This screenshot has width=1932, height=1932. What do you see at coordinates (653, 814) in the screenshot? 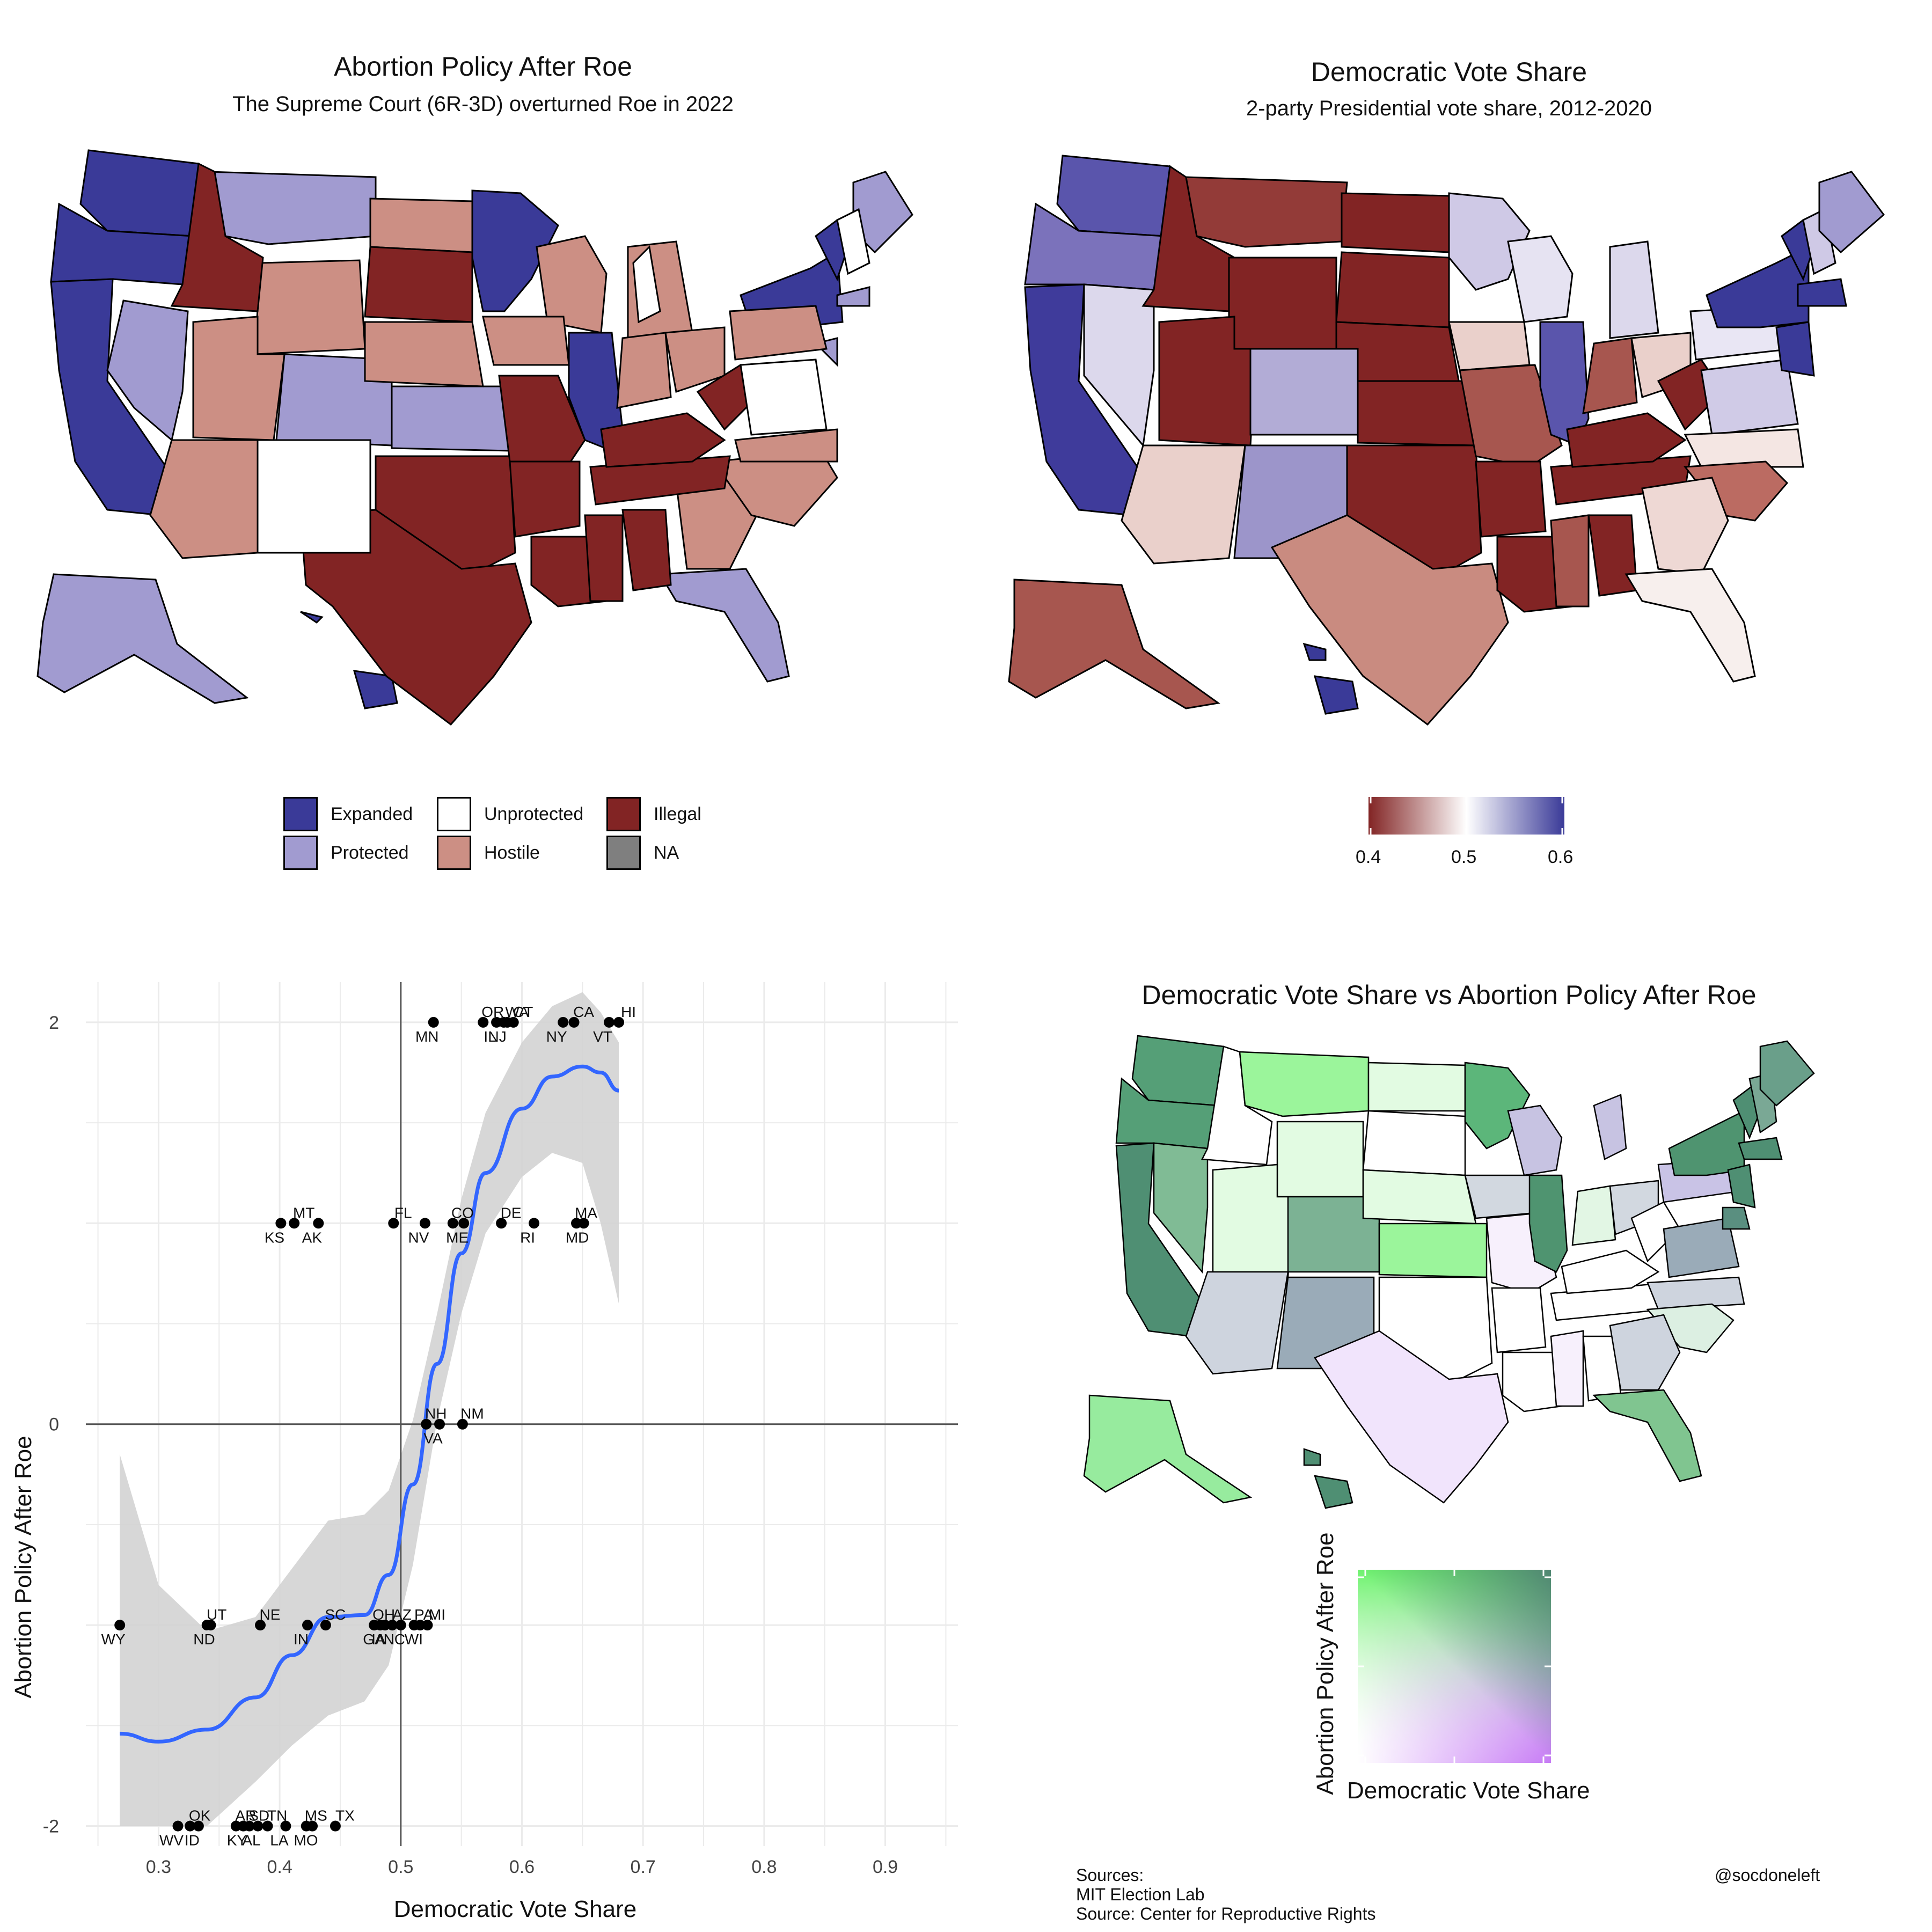
I see `legend-illegal: Illegal` at bounding box center [653, 814].